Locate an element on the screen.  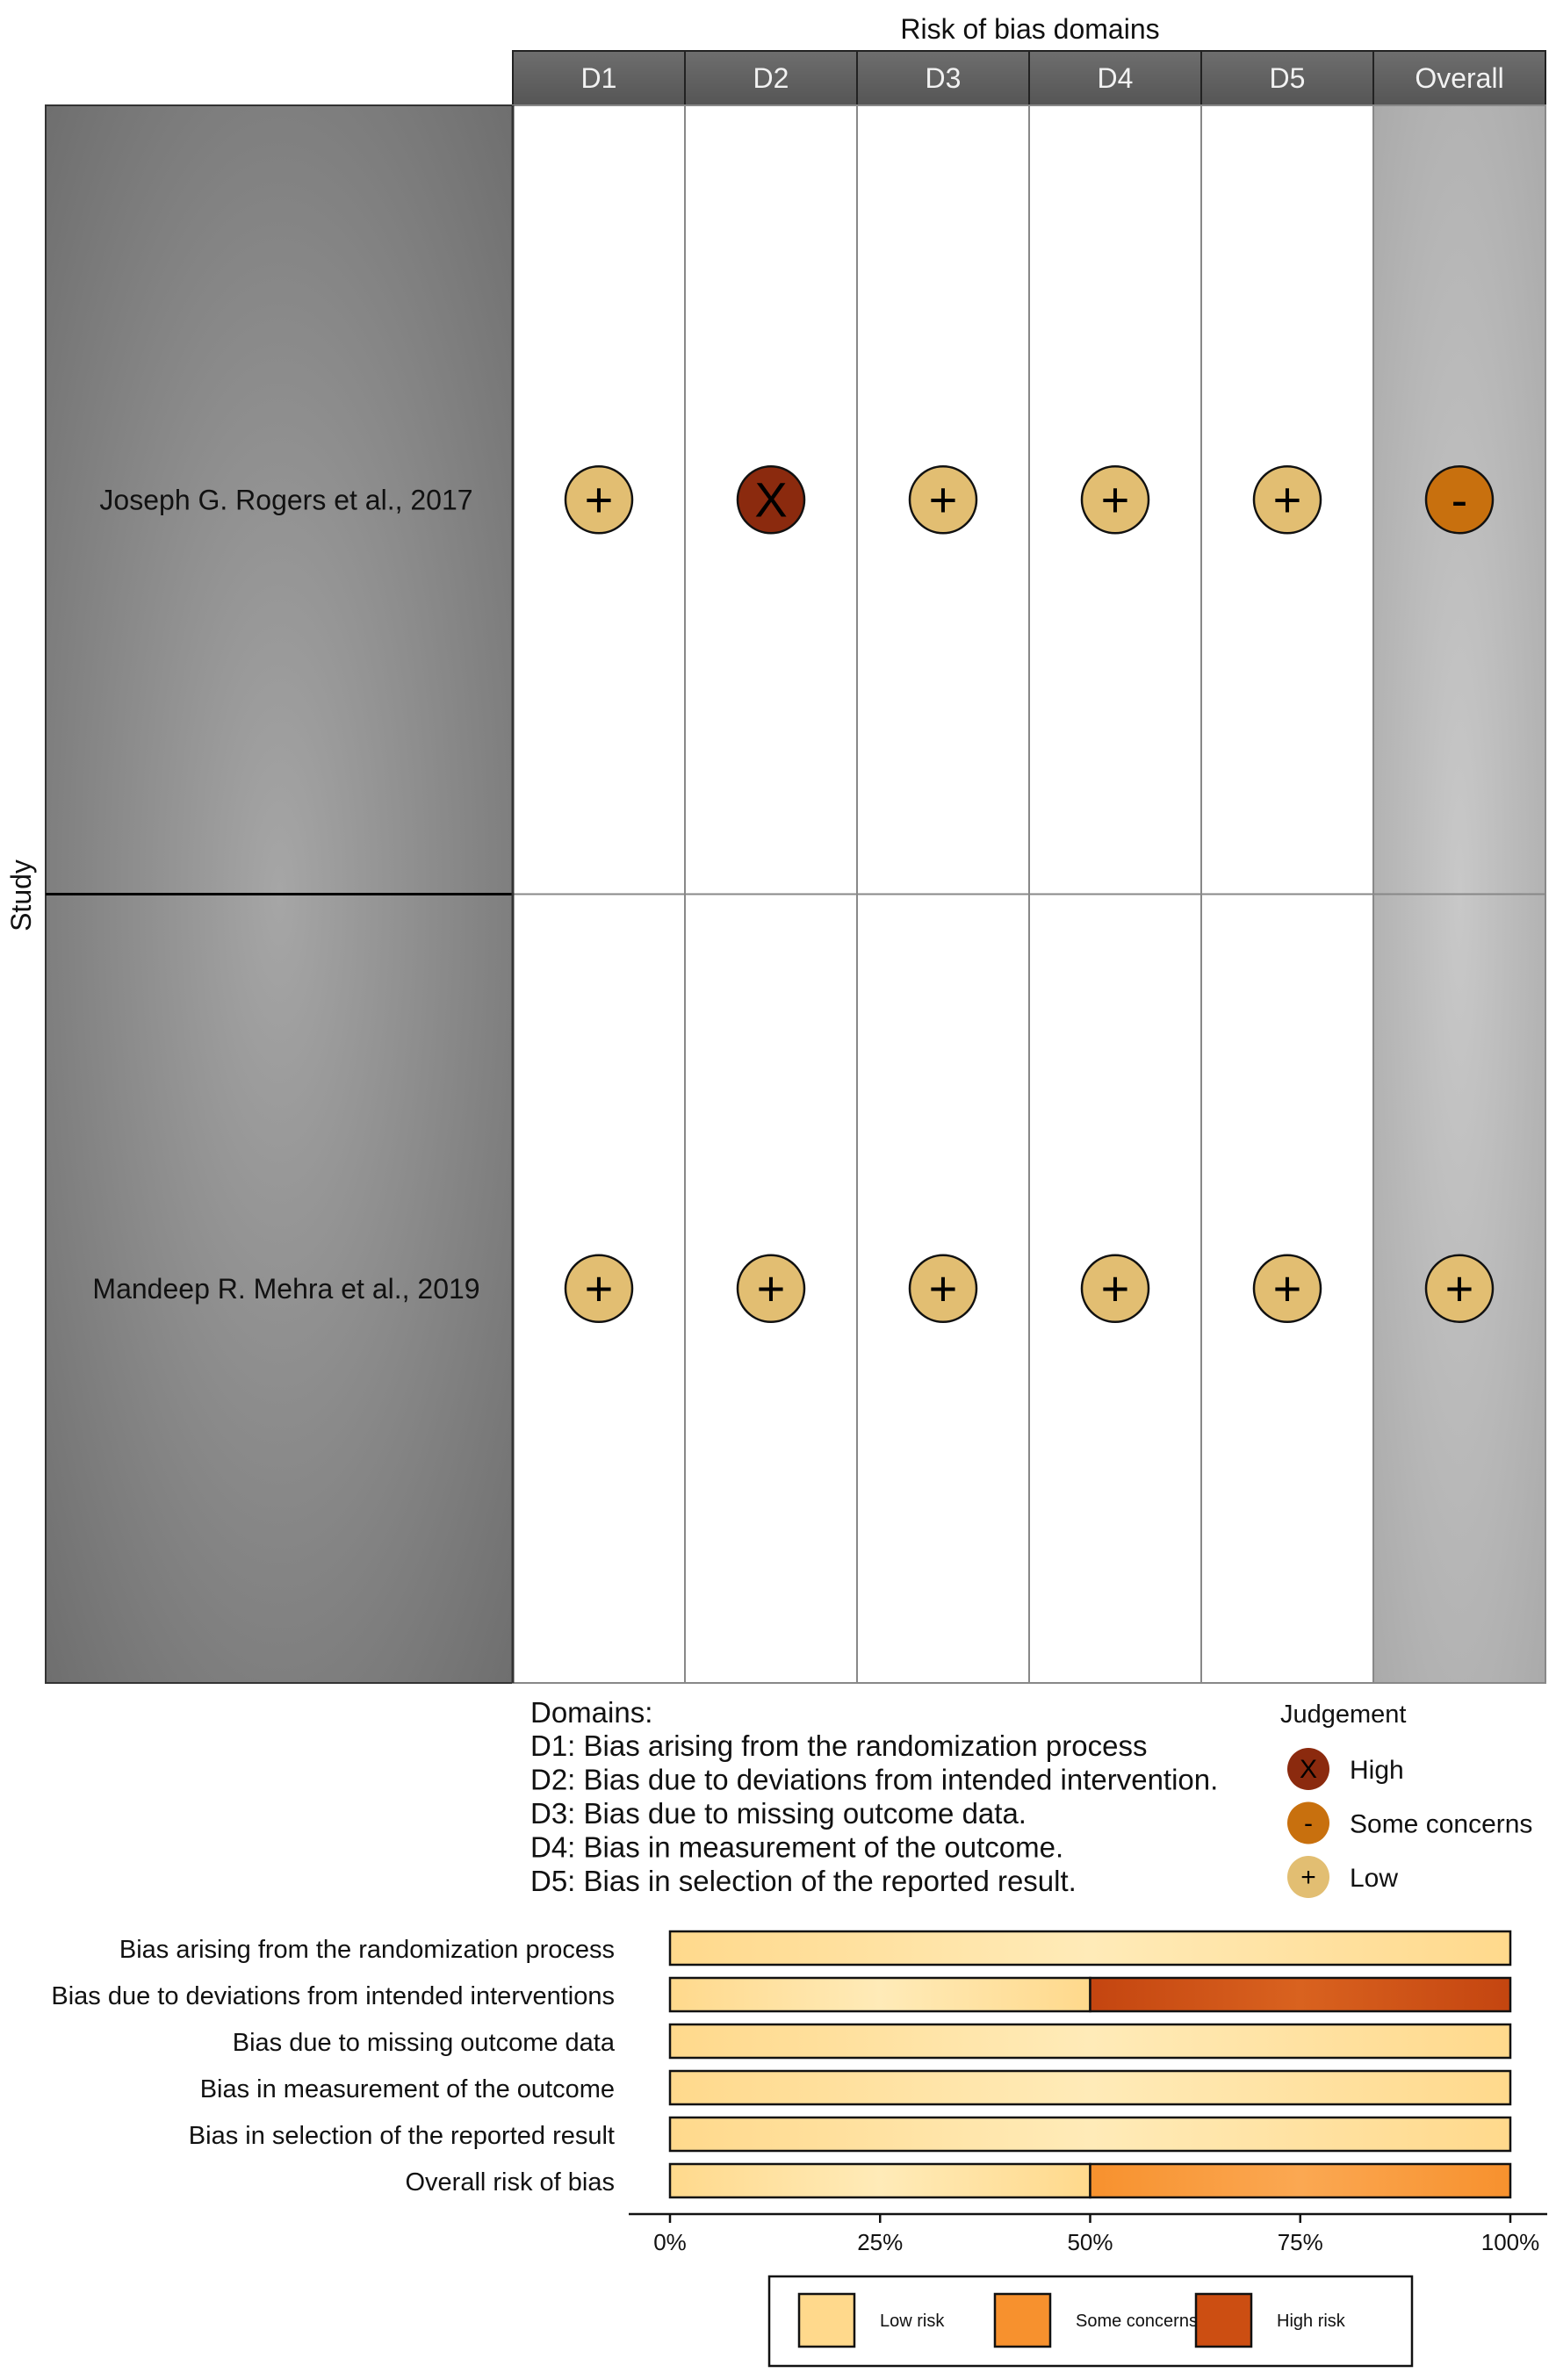
judgement-legend-items: X High - Some concerns + Low is located at coordinates (1409, 1823).